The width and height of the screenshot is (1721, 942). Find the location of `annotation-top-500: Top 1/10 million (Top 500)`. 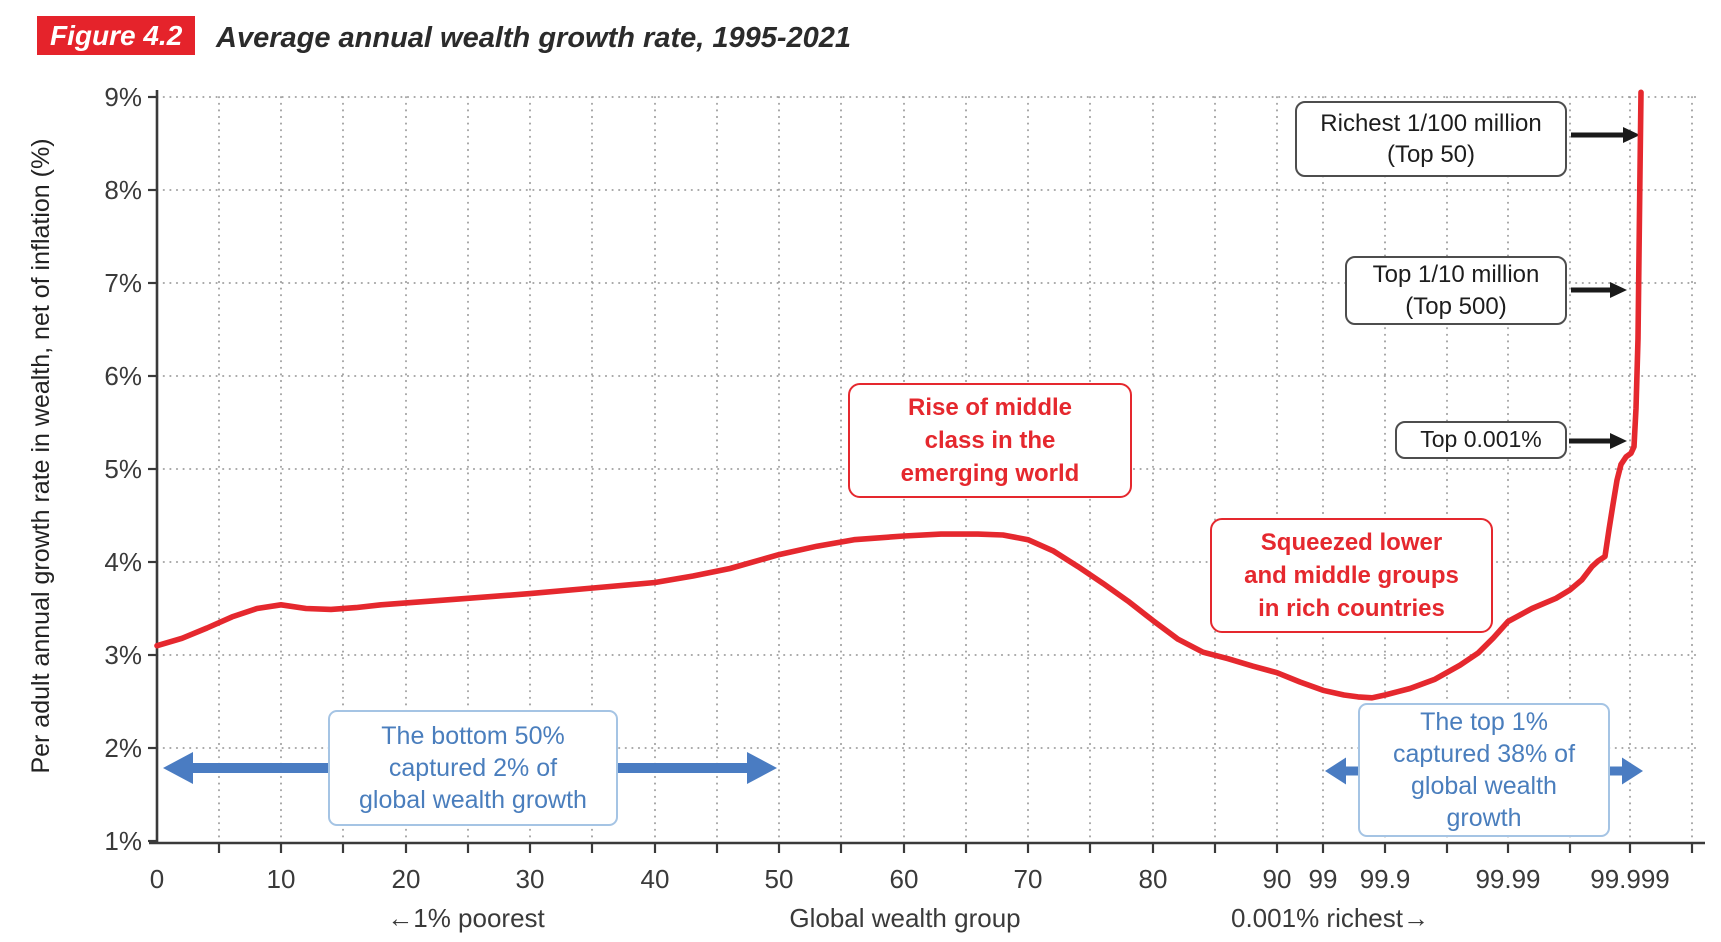

annotation-top-500: Top 1/10 million (Top 500) is located at coordinates (1456, 290).